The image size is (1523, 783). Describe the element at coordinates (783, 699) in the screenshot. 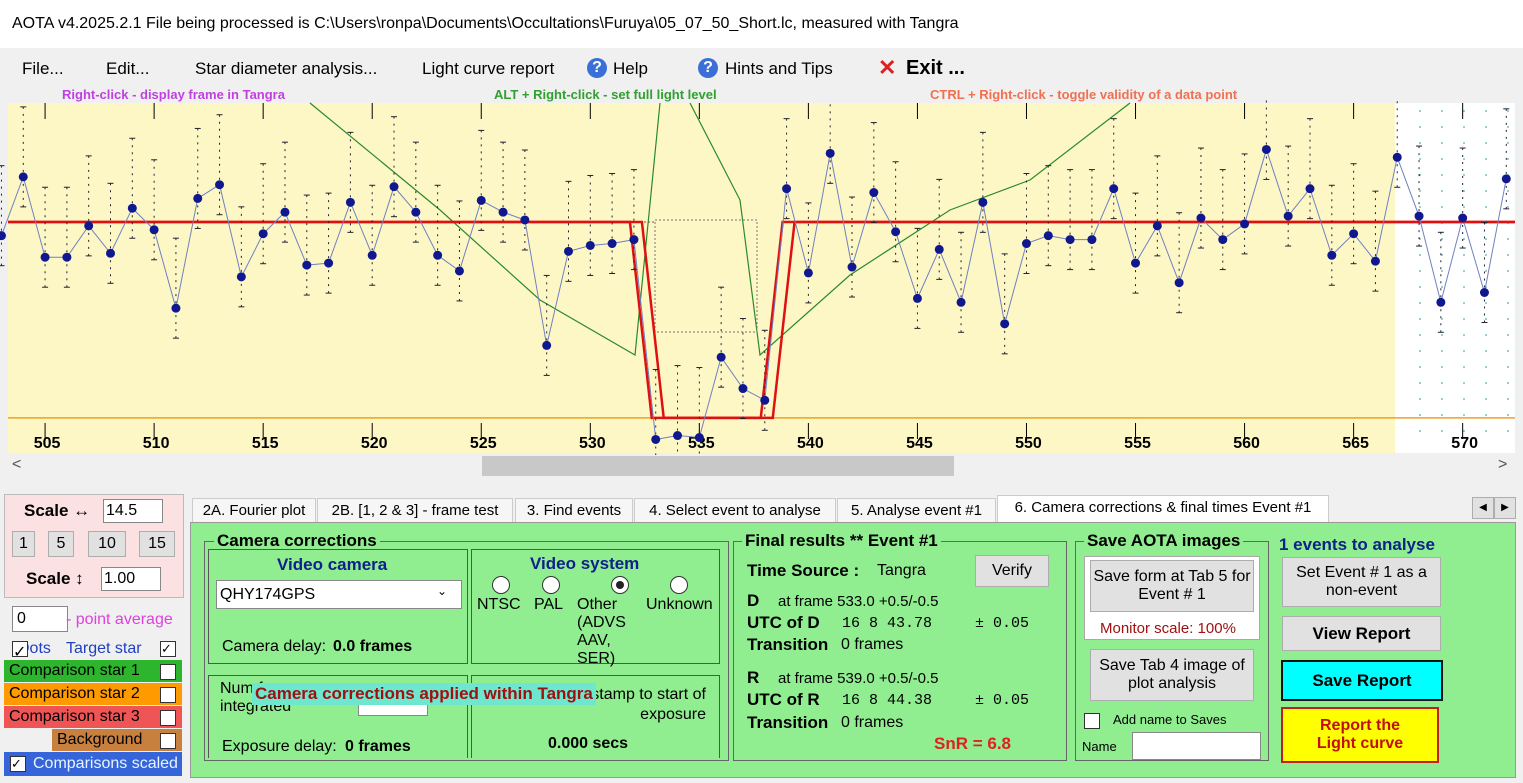

I see `label: UTC of R` at that location.